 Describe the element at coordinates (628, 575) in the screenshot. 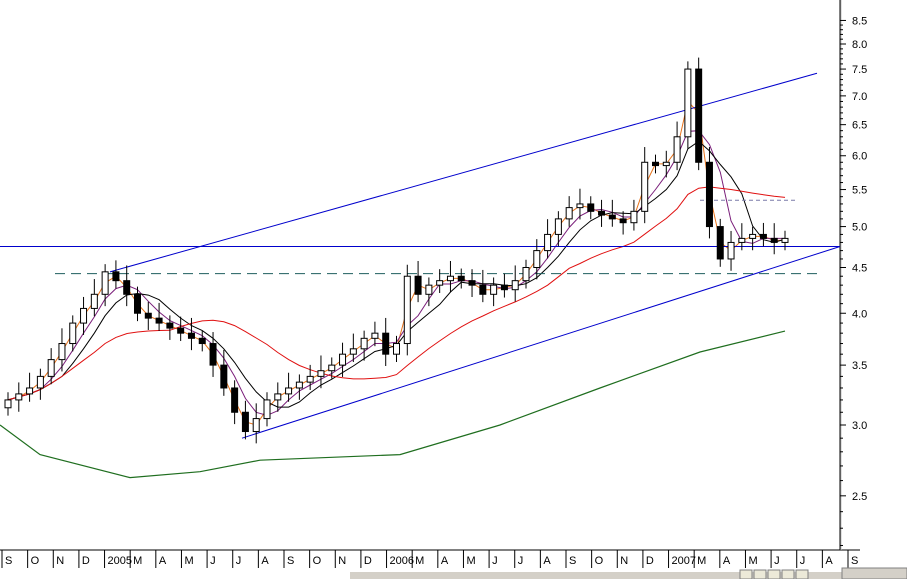

I see `scrollbar-track` at that location.